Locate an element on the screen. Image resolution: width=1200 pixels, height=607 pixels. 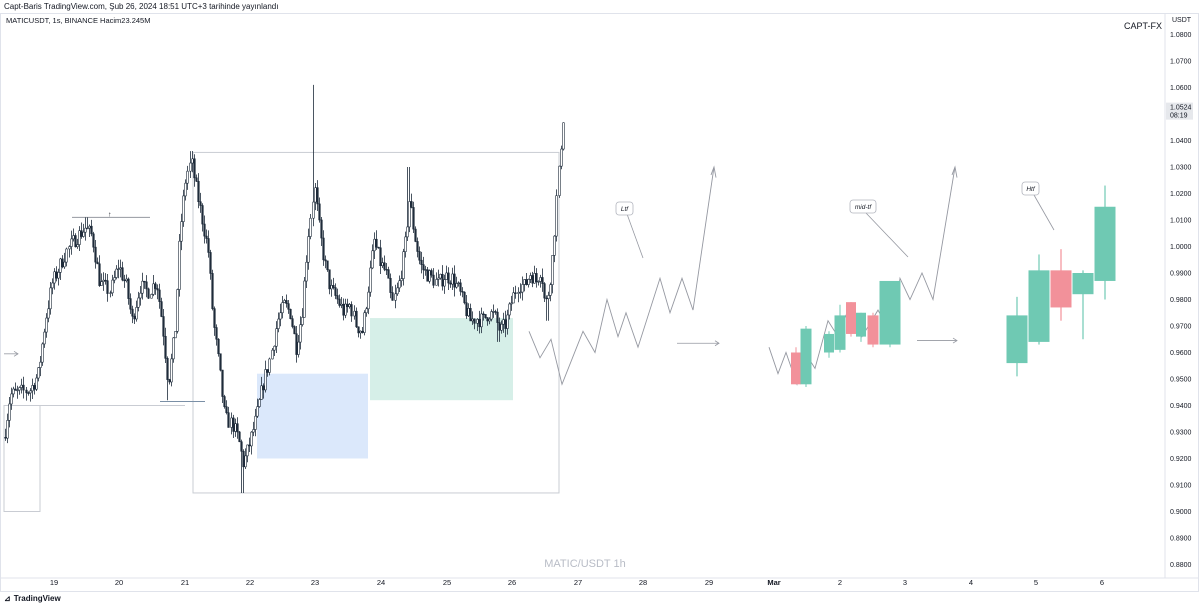
last-price-bg is located at coordinates (1179, 111).